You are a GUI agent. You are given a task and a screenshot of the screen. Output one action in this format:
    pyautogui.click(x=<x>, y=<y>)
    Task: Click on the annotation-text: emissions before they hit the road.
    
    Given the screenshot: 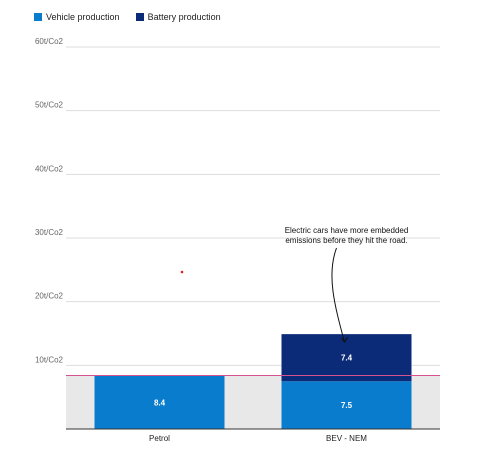 What is the action you would take?
    pyautogui.click(x=346, y=240)
    